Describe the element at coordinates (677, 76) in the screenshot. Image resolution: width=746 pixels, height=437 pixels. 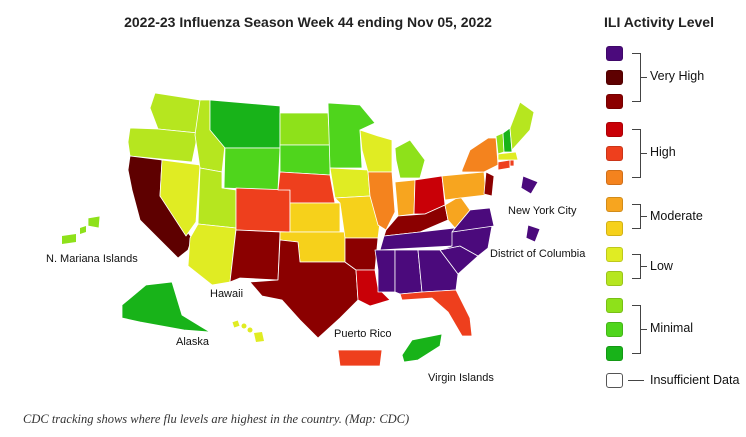
I see `legend-label-very-high: Very High` at that location.